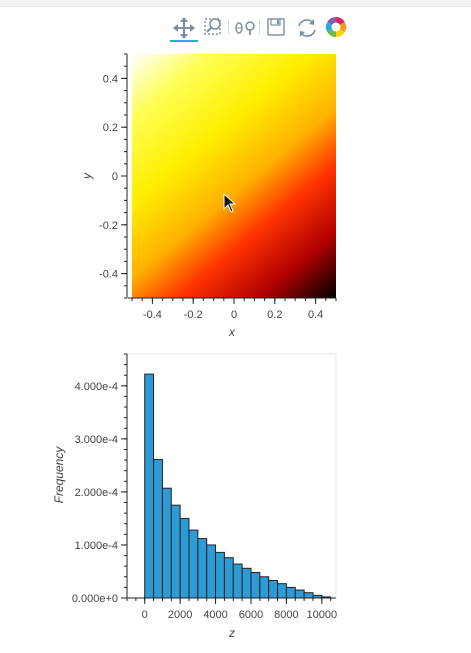 Image resolution: width=471 pixels, height=653 pixels. Describe the element at coordinates (115, 177) in the screenshot. I see `heatmap-y-tick-label: 0` at that location.